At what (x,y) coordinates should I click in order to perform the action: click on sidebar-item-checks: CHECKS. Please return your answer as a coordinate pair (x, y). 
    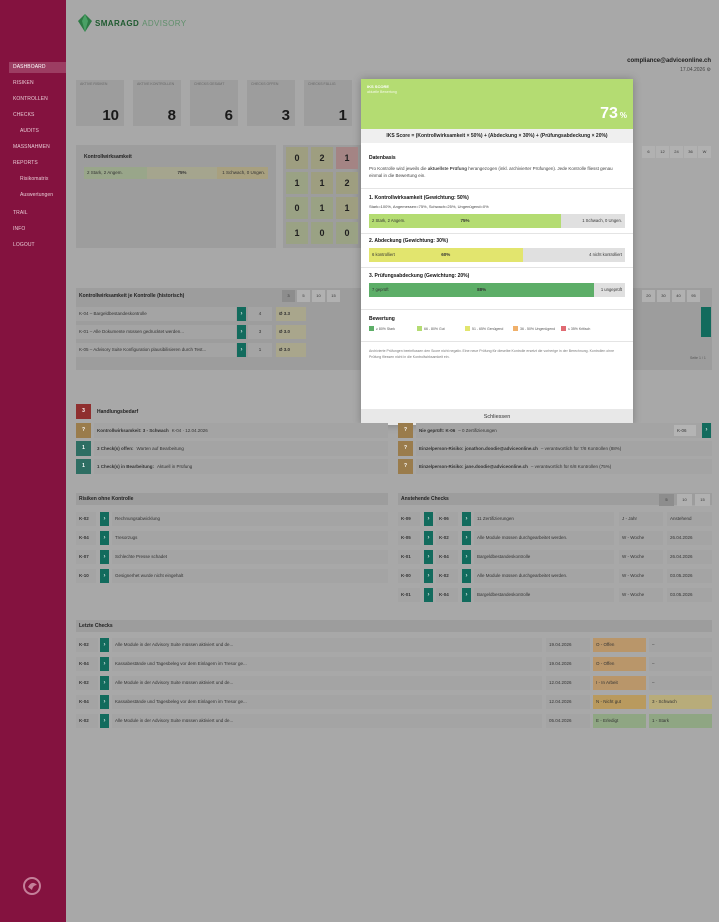
    Looking at the image, I should click on (24, 115).